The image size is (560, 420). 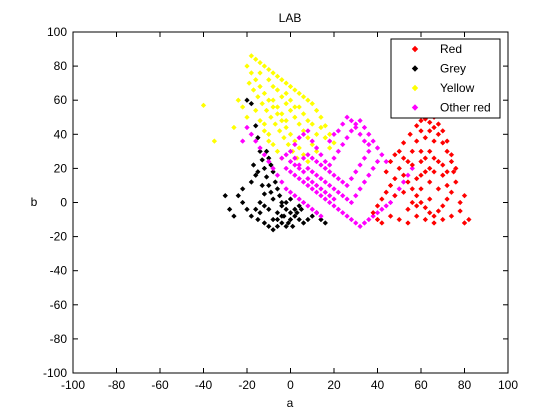 What do you see at coordinates (415, 88) in the screenshot?
I see `legend-marker-yellow` at bounding box center [415, 88].